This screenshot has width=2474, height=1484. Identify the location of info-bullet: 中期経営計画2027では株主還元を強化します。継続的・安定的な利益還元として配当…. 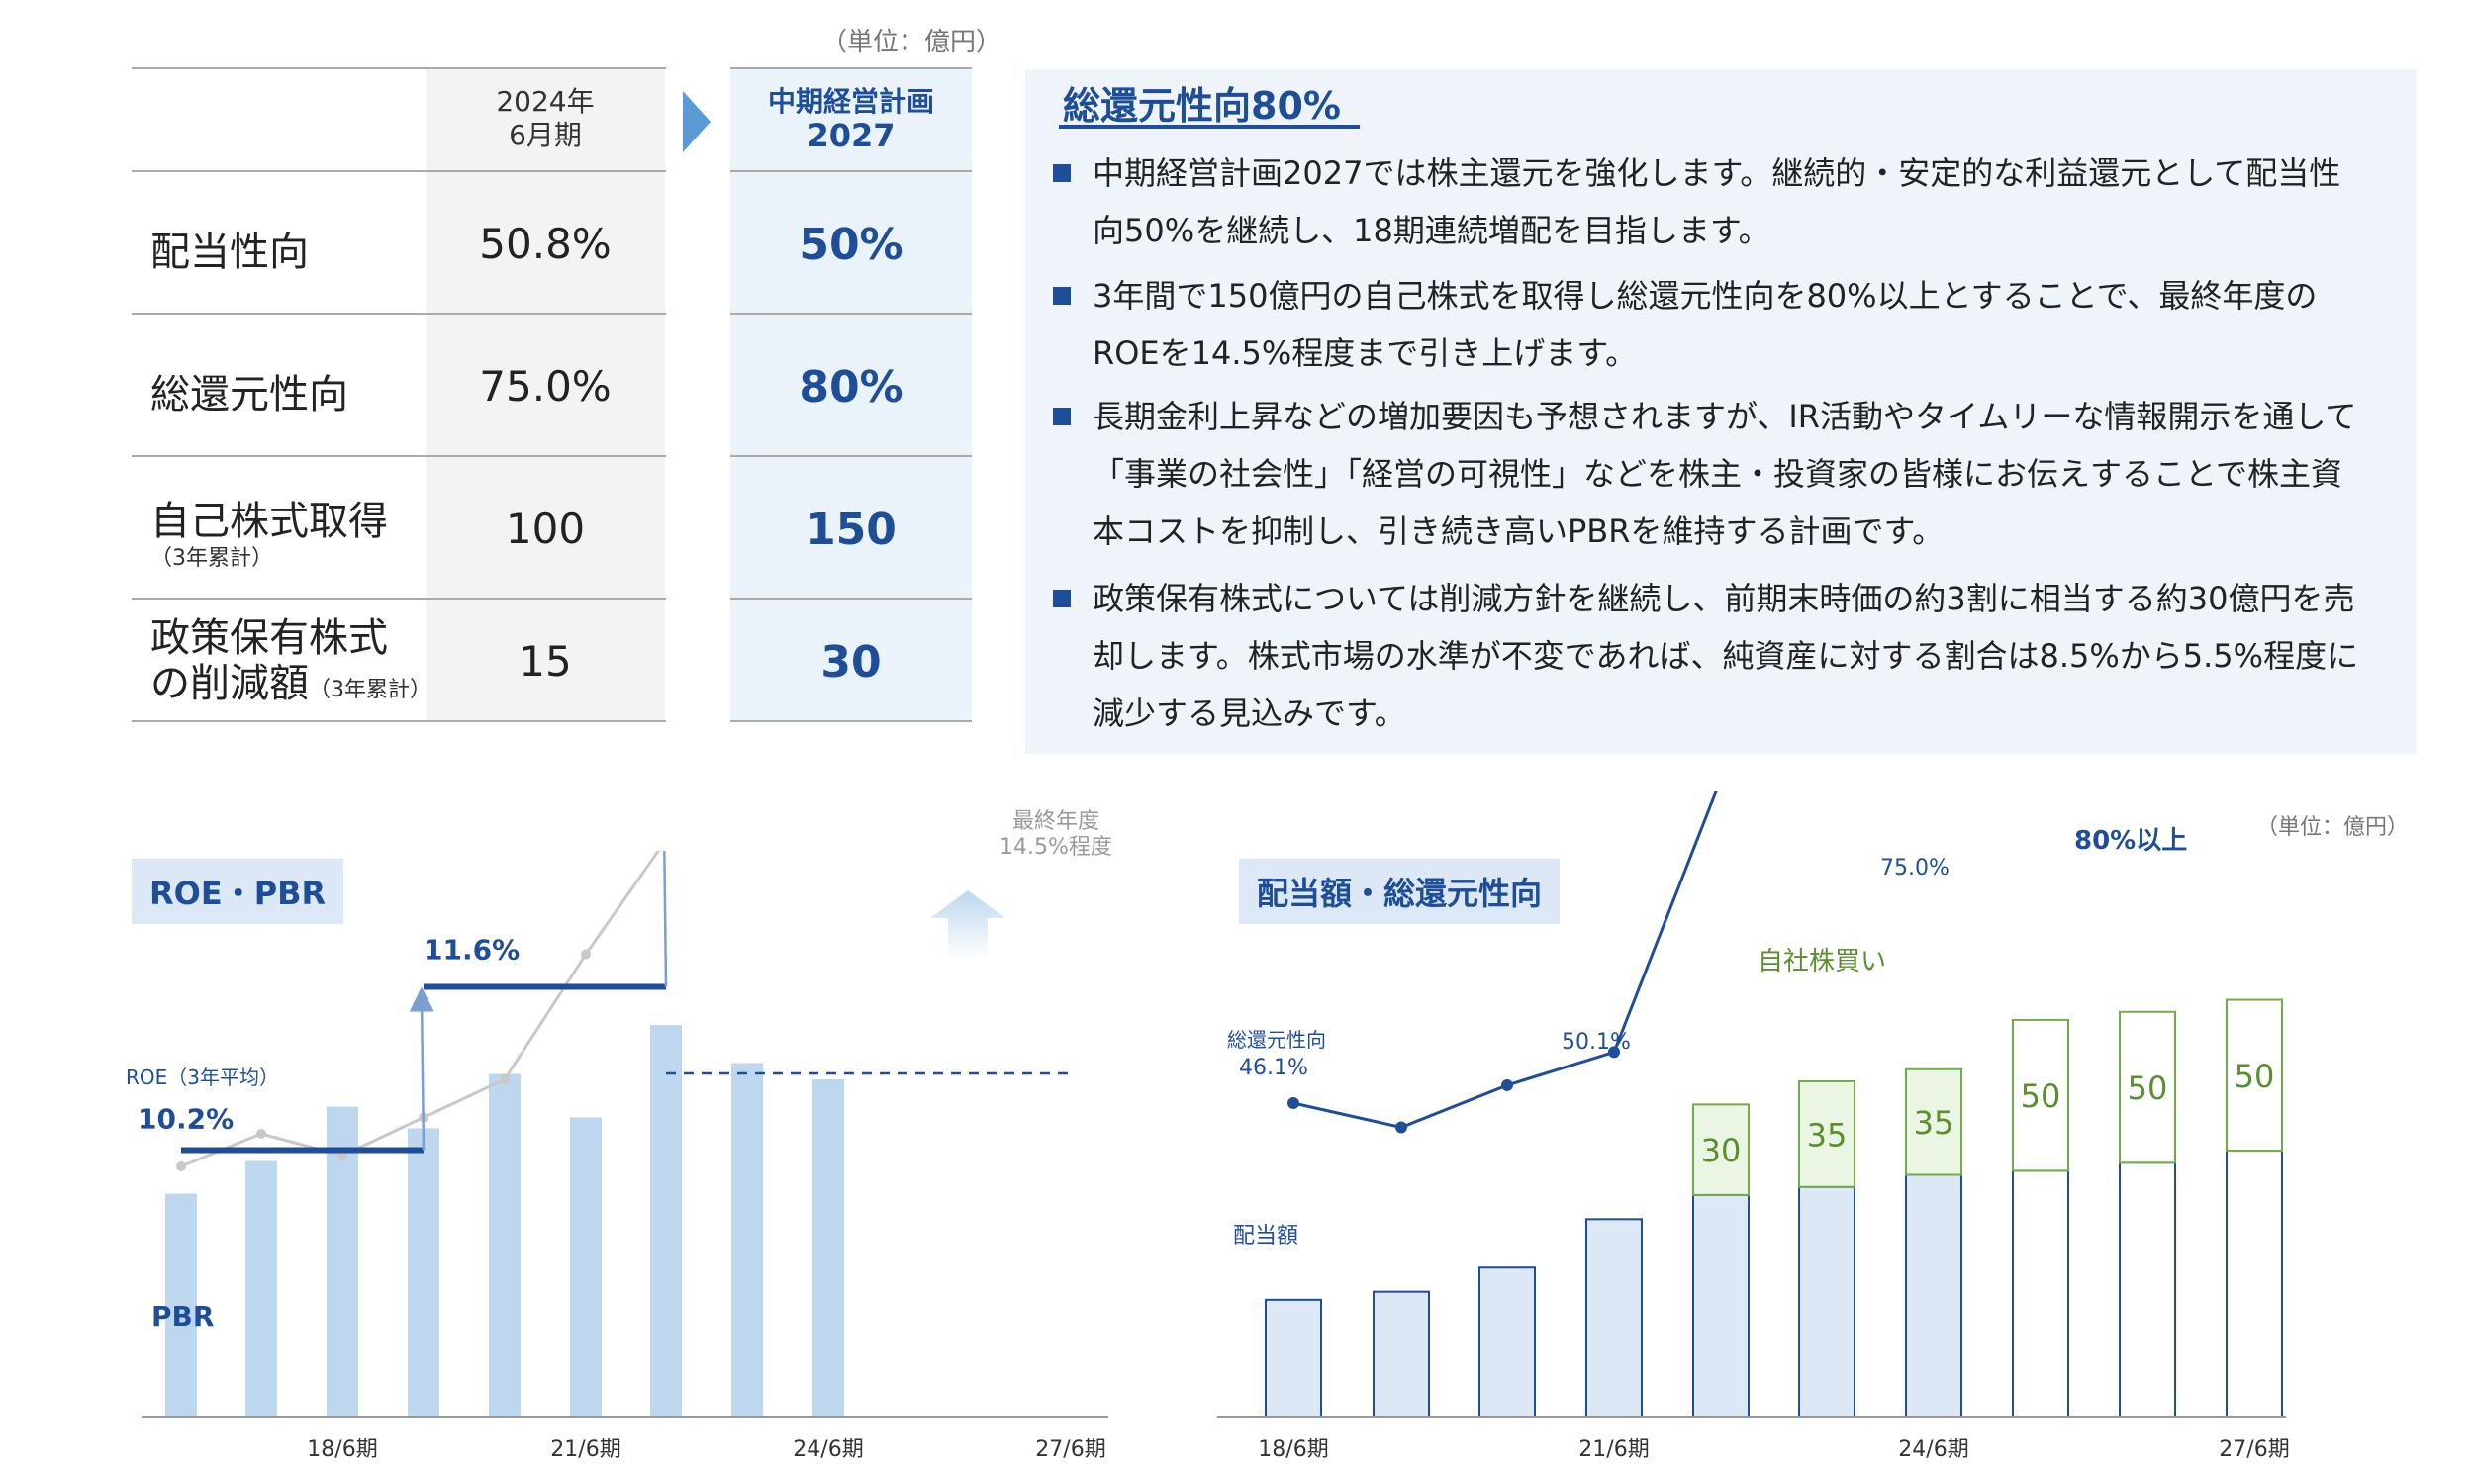
(1717, 201).